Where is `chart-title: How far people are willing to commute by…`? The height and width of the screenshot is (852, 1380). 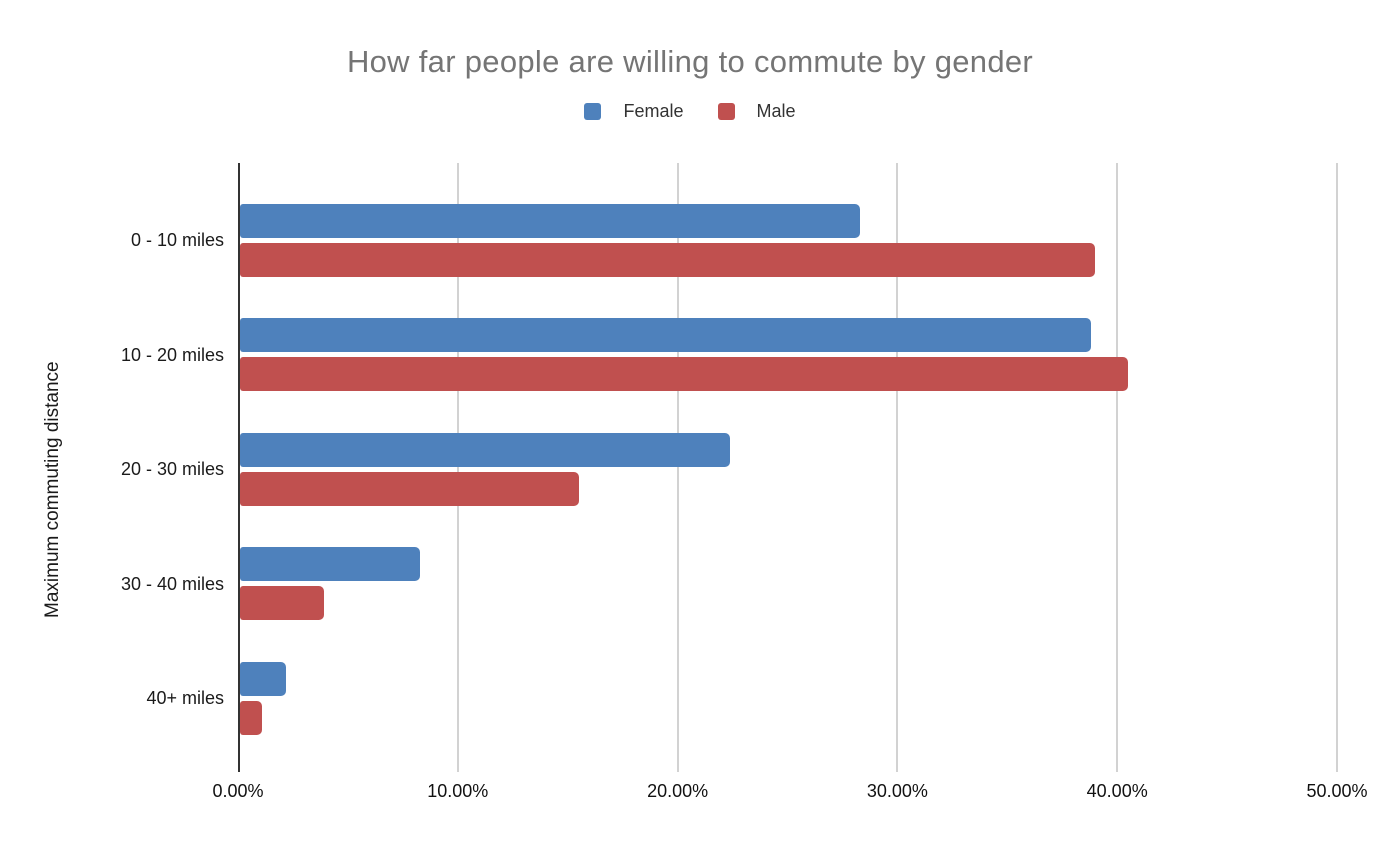
chart-title: How far people are willing to commute by… is located at coordinates (690, 61).